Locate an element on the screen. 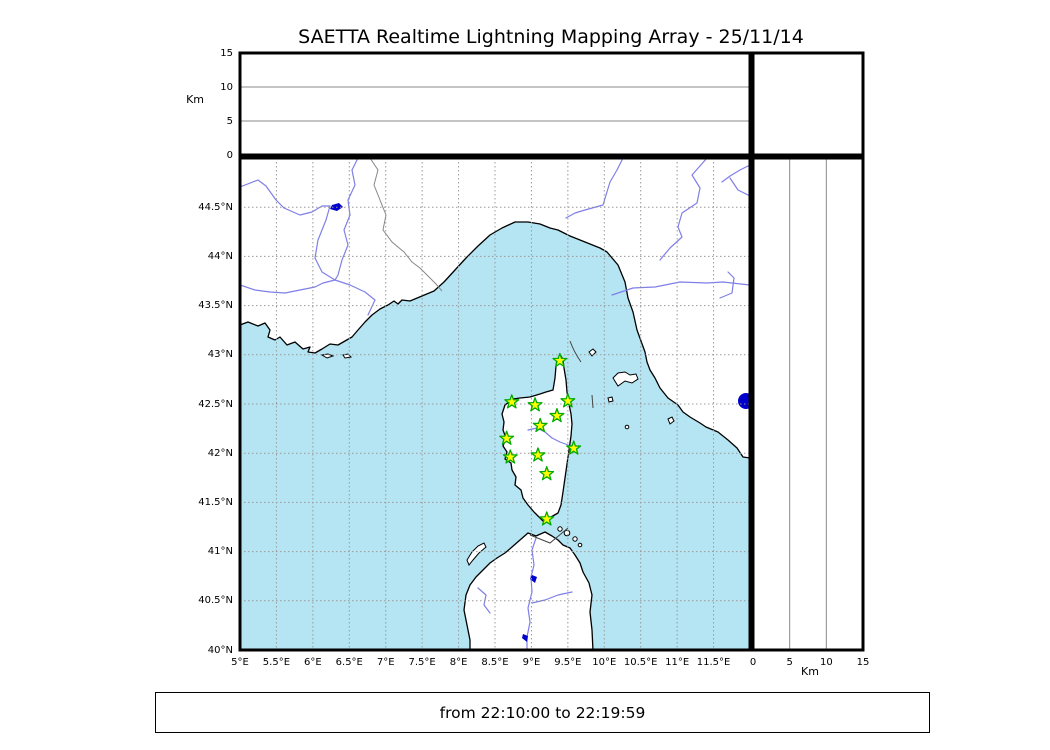  asinara-island is located at coordinates (476, 554).